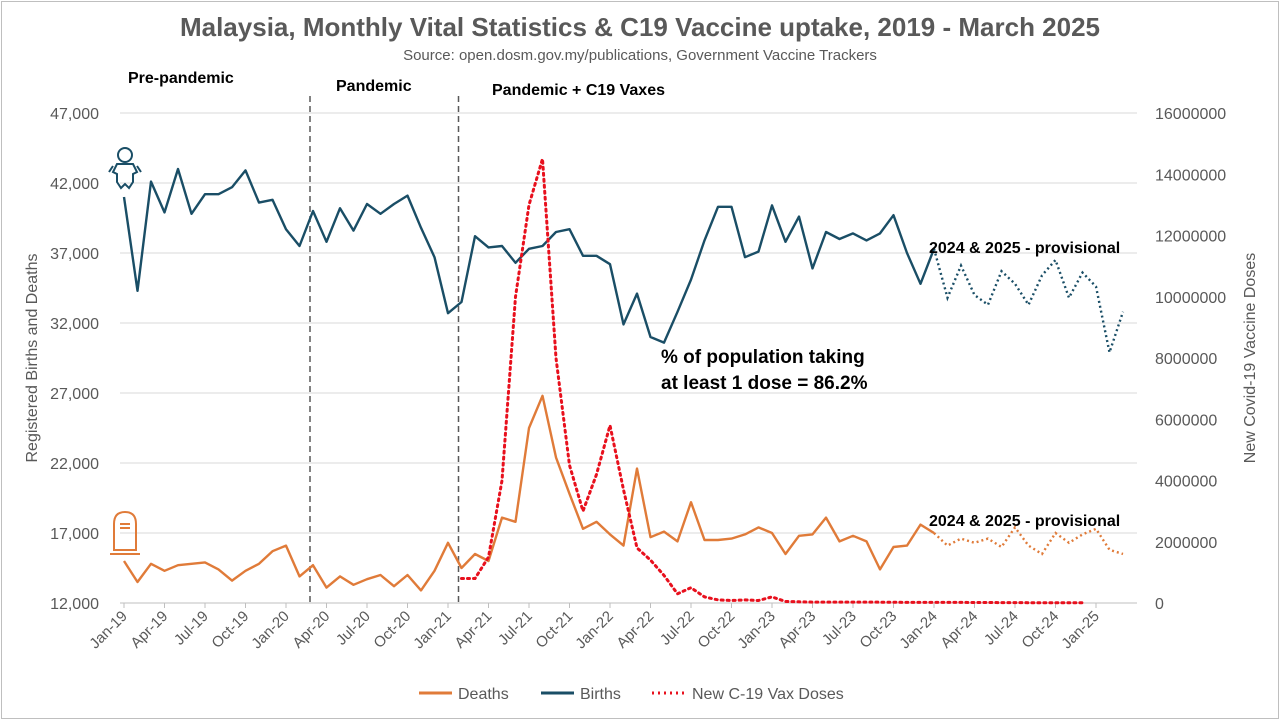 This screenshot has width=1280, height=720. I want to click on x-tick-label: Oct-22, so click(716, 630).